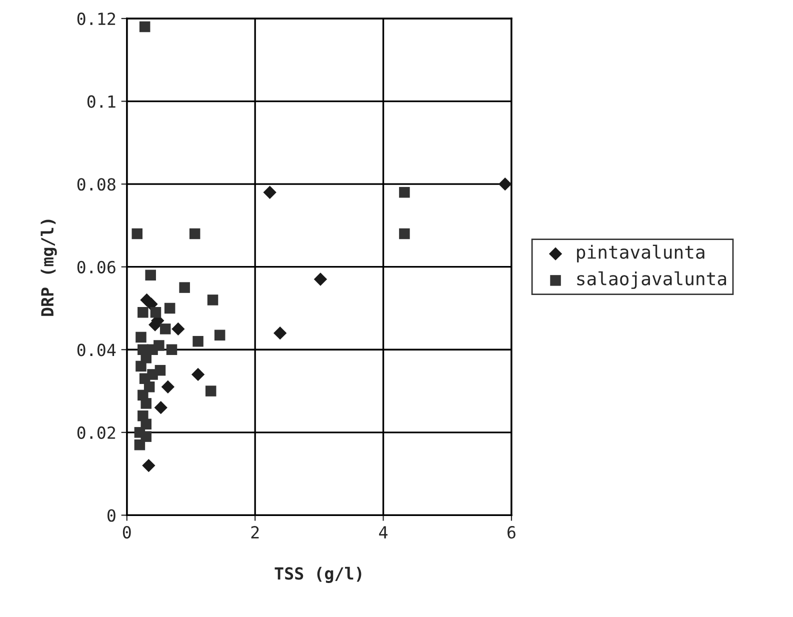  Describe the element at coordinates (318, 574) in the screenshot. I see `x-axis-title: TSS (g/l)` at that location.